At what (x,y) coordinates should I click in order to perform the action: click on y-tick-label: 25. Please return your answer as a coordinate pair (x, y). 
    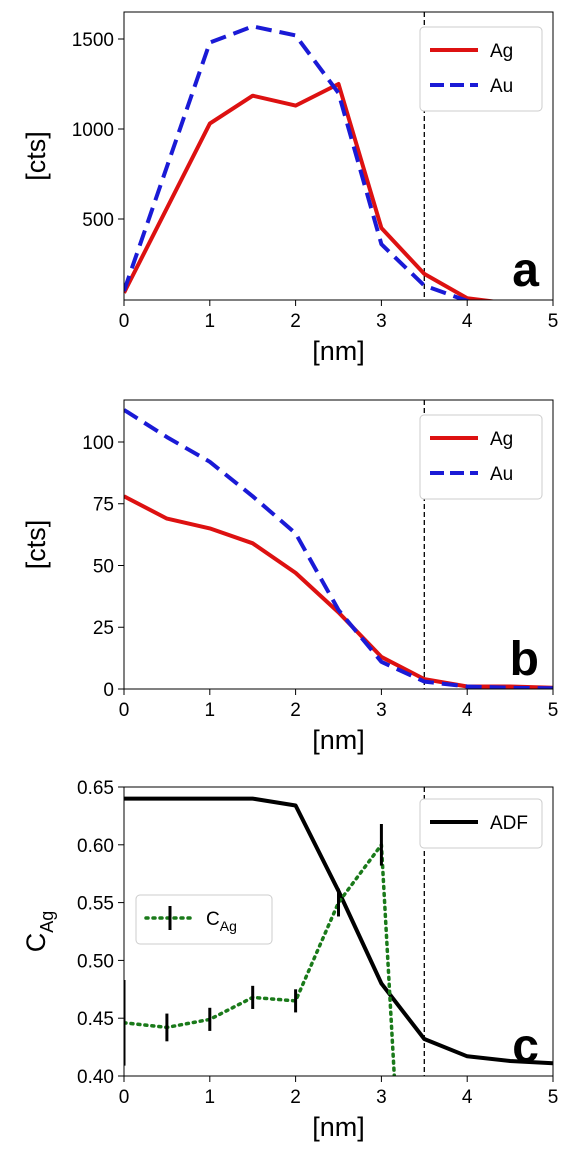
    Looking at the image, I should click on (103, 628).